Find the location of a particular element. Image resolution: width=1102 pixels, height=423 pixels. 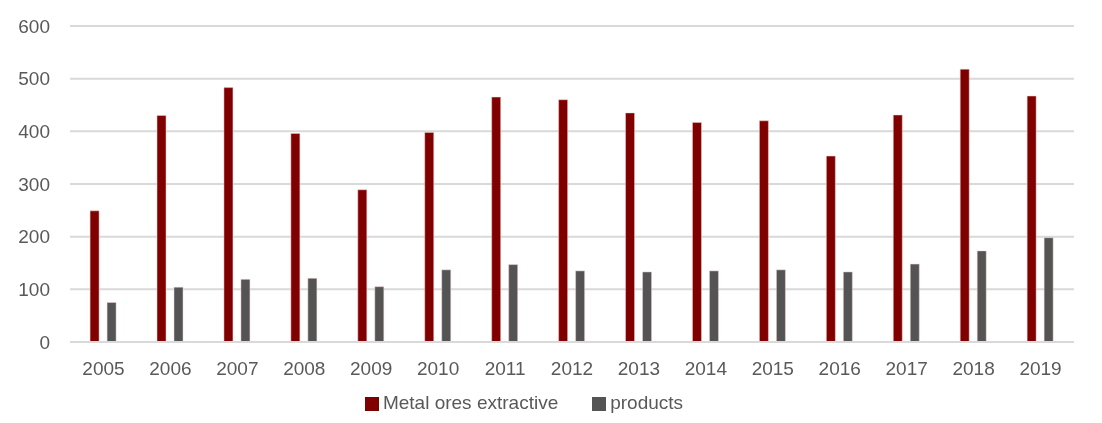

y-tick-label: 600 is located at coordinates (34, 26).